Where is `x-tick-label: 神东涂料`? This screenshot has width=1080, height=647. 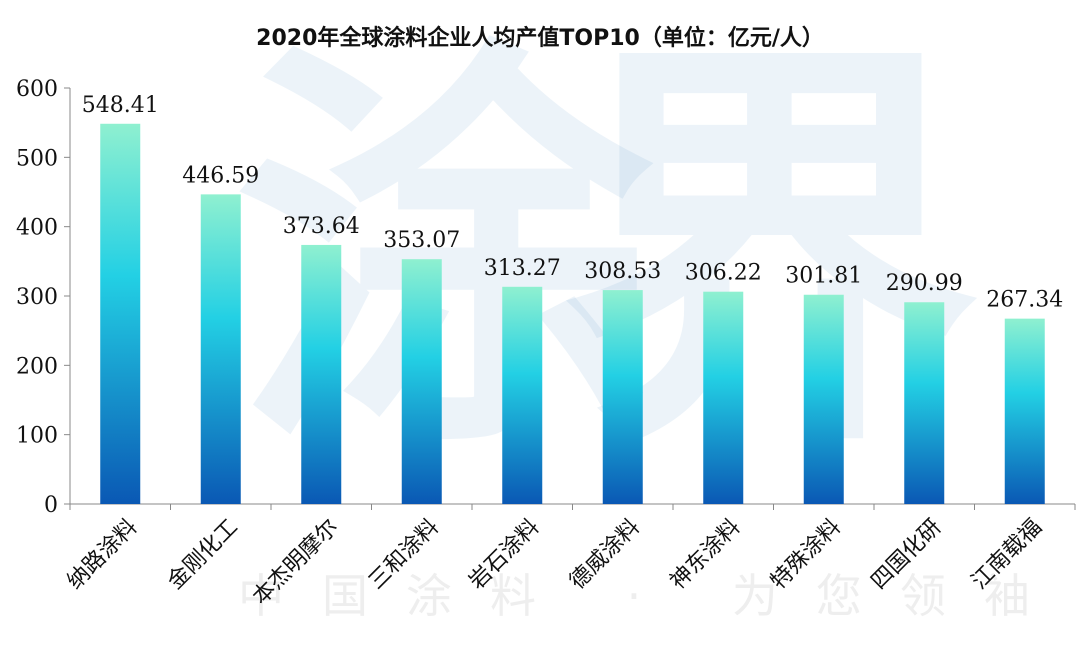
x-tick-label: 神东涂料 is located at coordinates (706, 555).